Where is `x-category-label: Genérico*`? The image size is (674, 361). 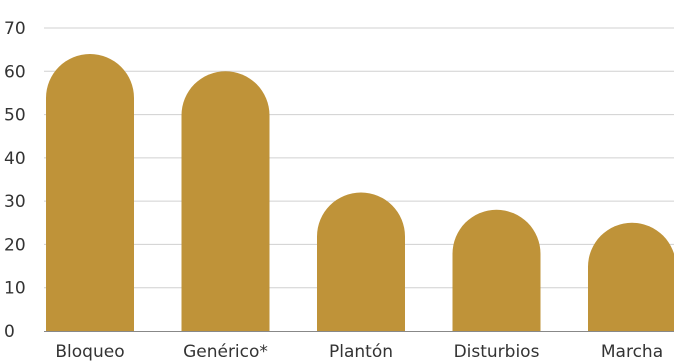
x-category-label: Genérico* is located at coordinates (225, 351).